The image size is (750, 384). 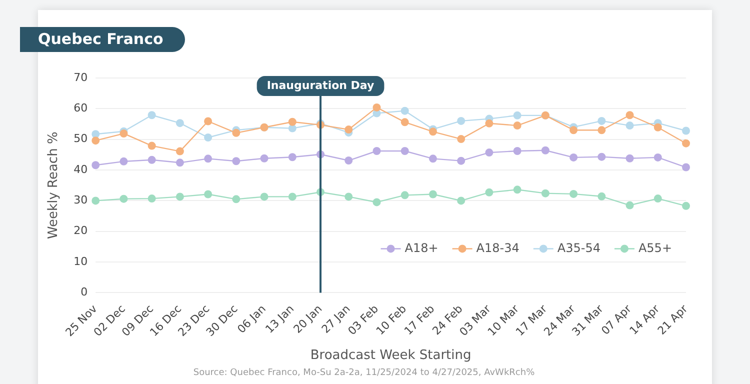 I want to click on chart-title: Quebec Franco, so click(x=103, y=39).